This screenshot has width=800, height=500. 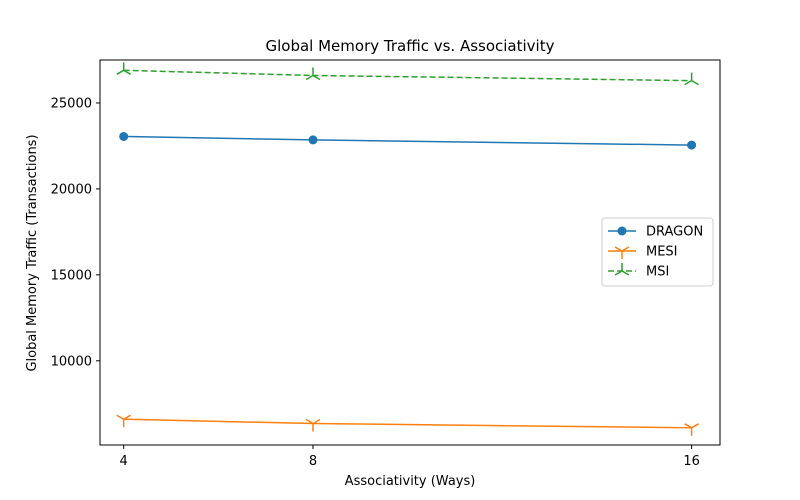 I want to click on legend-box, so click(x=657, y=252).